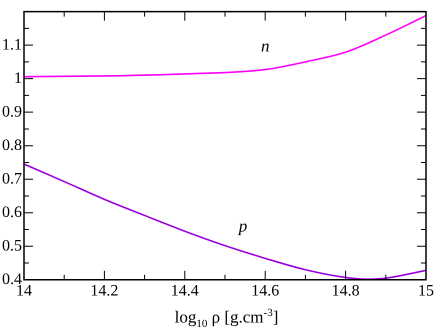 This screenshot has height=333, width=436. I want to click on x-tick-label: 15, so click(426, 291).